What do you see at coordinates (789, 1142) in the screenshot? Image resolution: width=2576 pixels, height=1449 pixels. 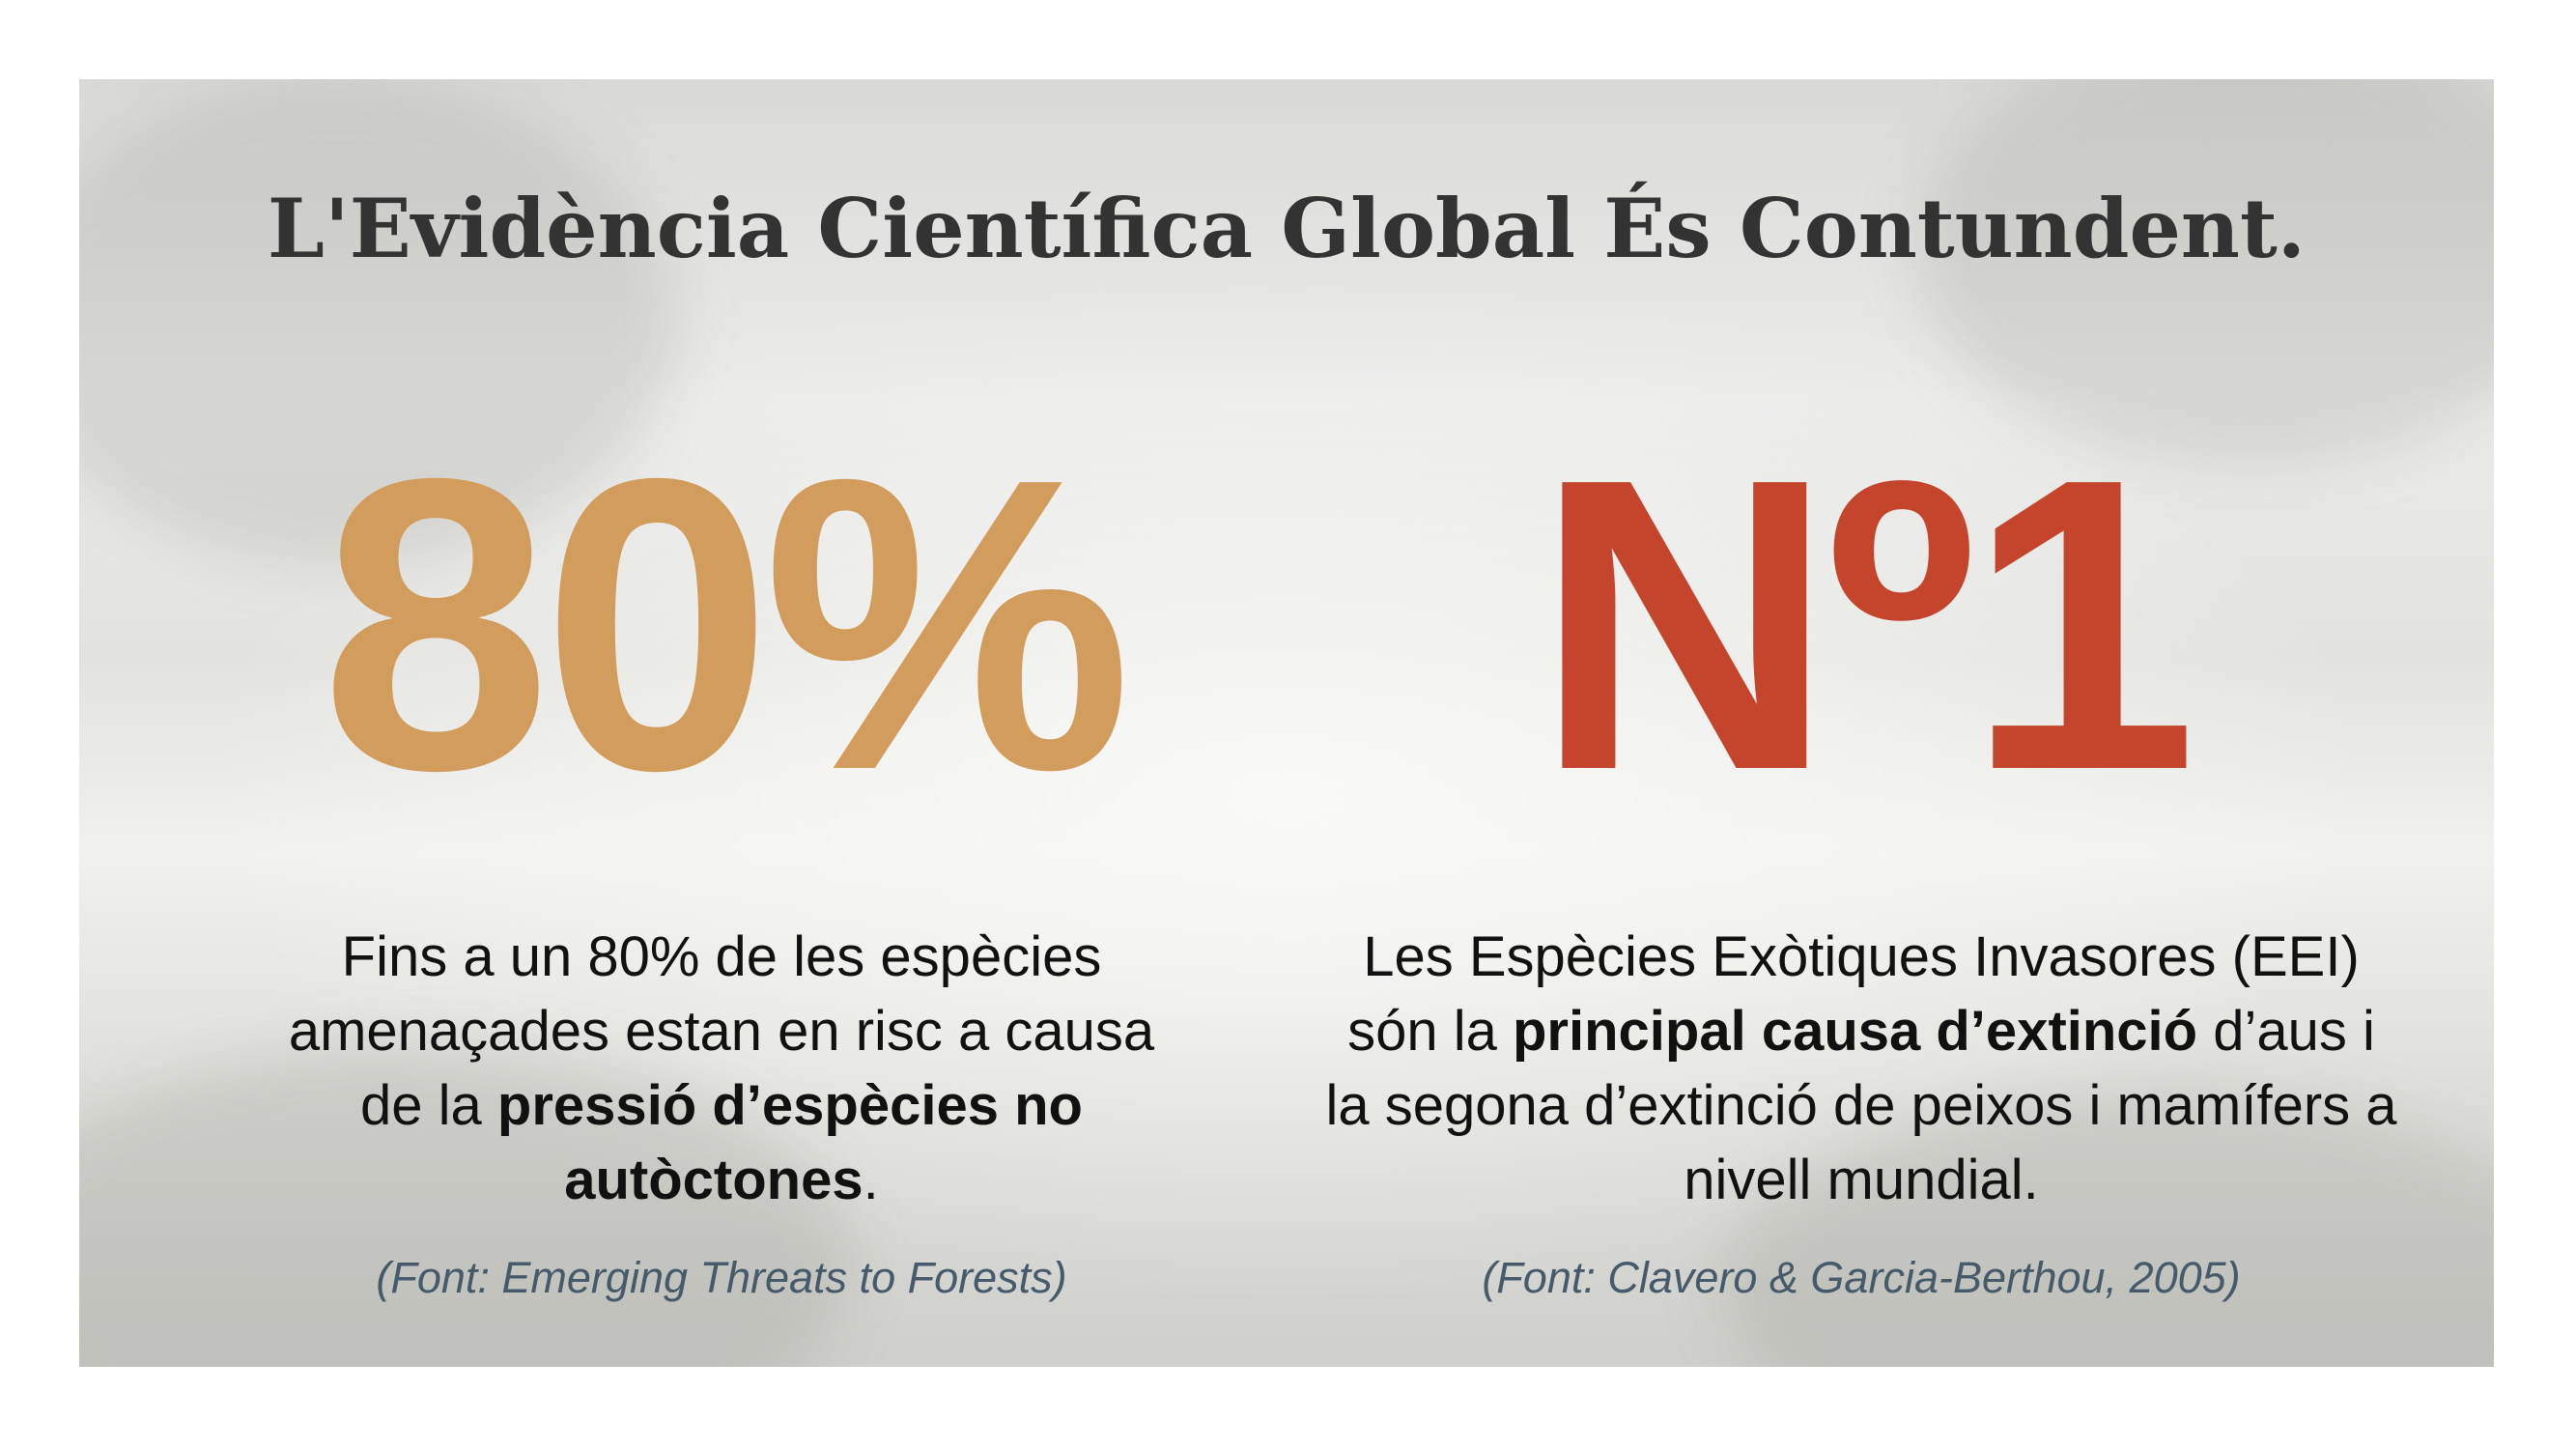 I see `bold-text: pressió d’espècies no autòctones` at bounding box center [789, 1142].